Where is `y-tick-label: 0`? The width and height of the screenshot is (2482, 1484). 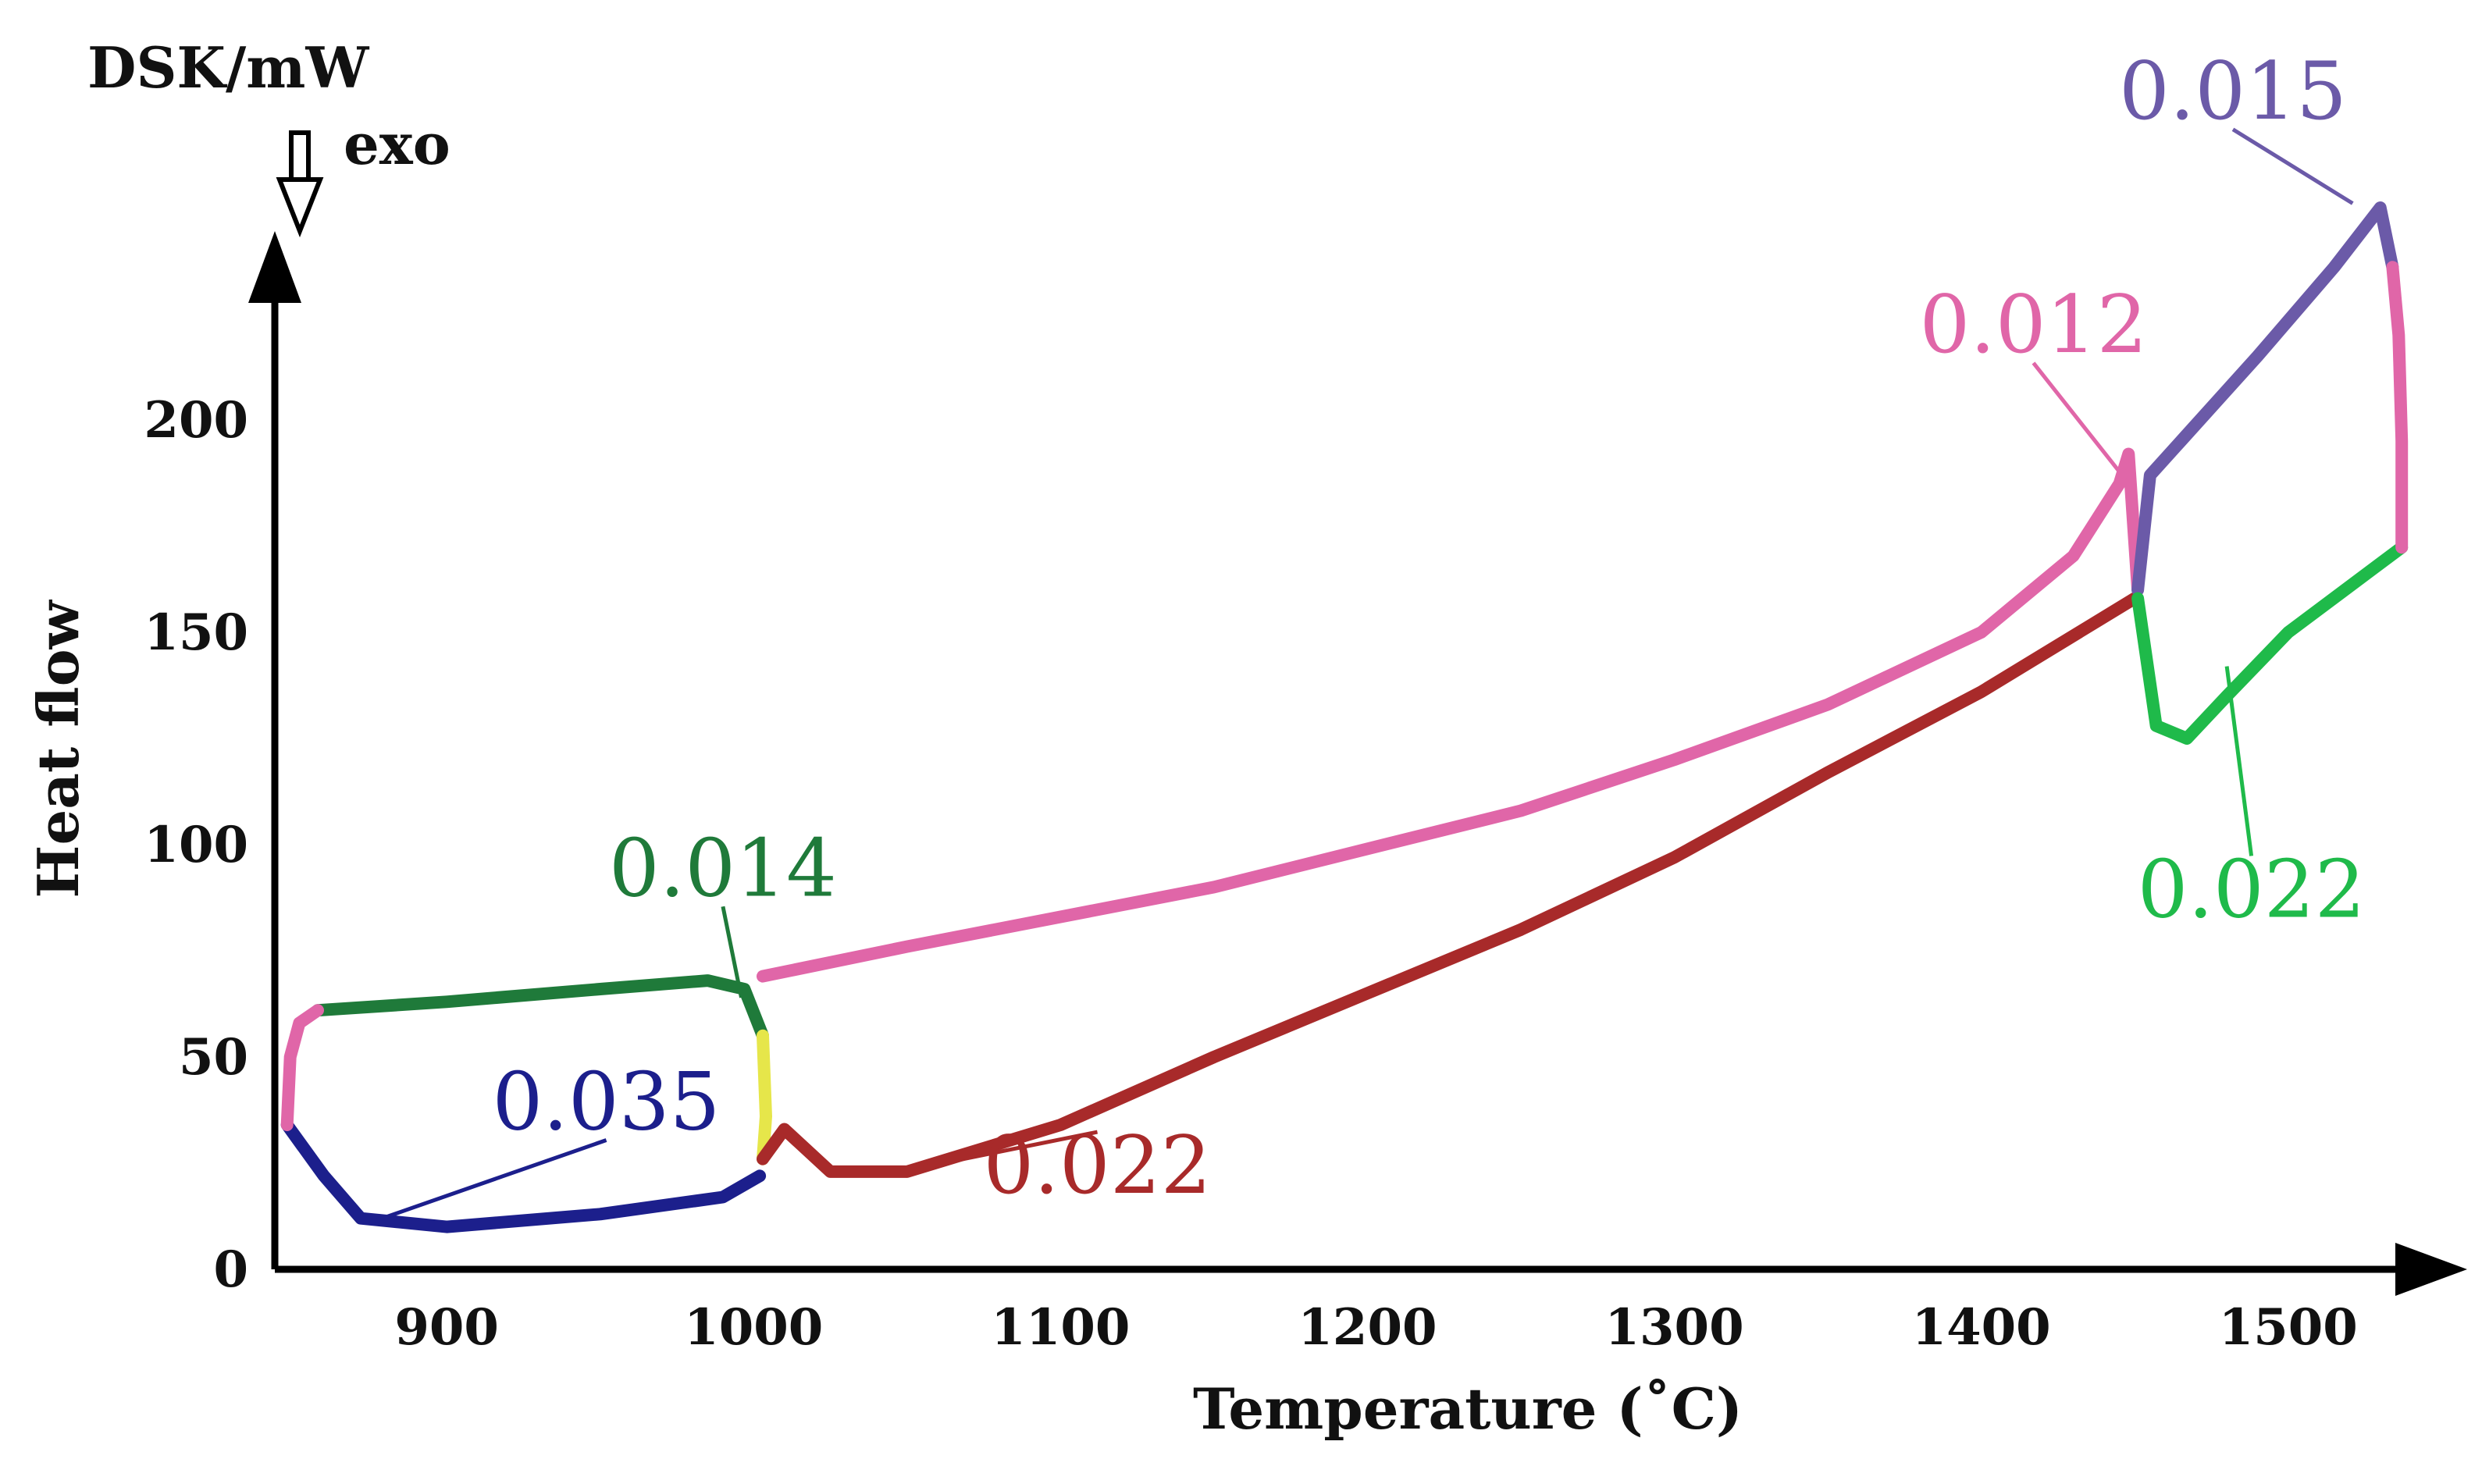
y-tick-label: 0 is located at coordinates (231, 1269).